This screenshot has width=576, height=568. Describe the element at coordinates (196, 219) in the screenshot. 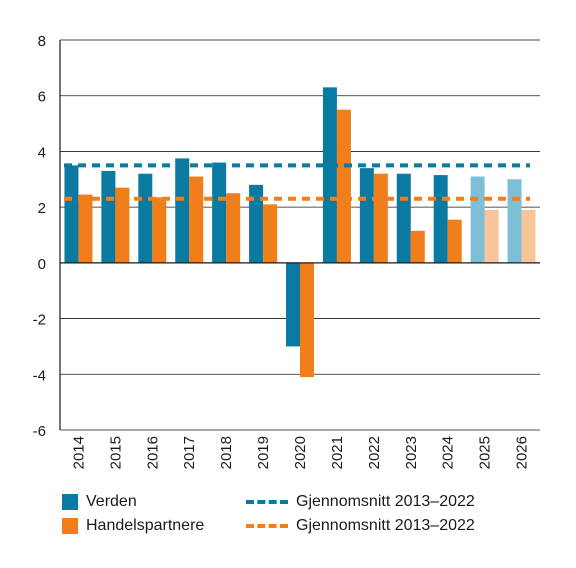

I see `bar-handelspartnere-2017` at that location.